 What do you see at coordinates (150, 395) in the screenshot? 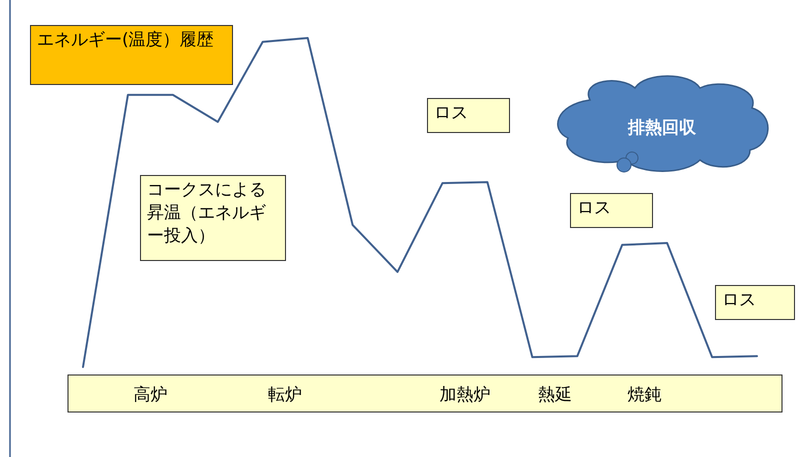
I see `text: 高炉` at bounding box center [150, 395].